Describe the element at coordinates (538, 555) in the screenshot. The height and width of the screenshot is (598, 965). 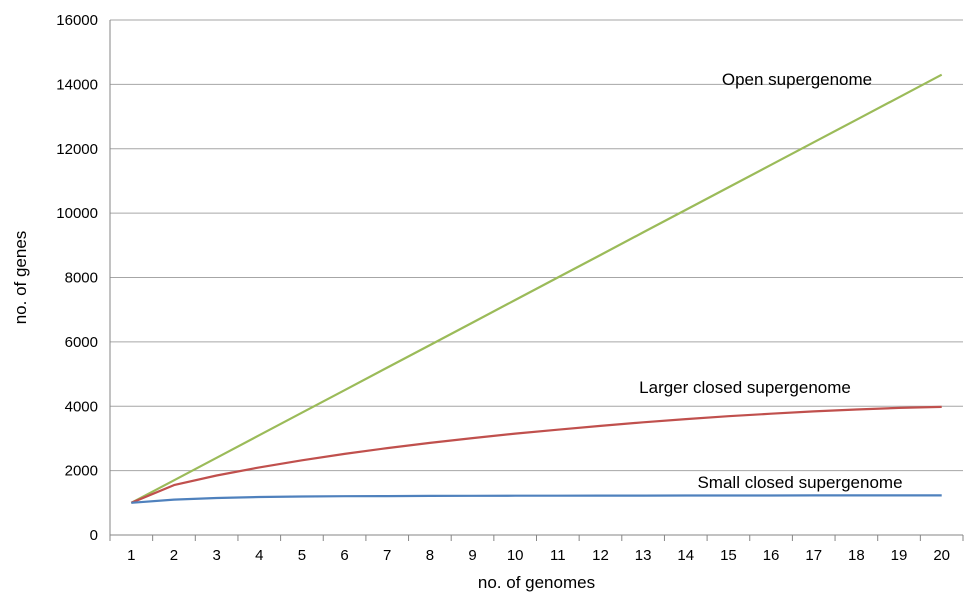
I see `x-axis-tick-labels: 1 2 3 4 5 6 7 8 9 10 11 12 13 14 15 16 17 18 19 20` at that location.